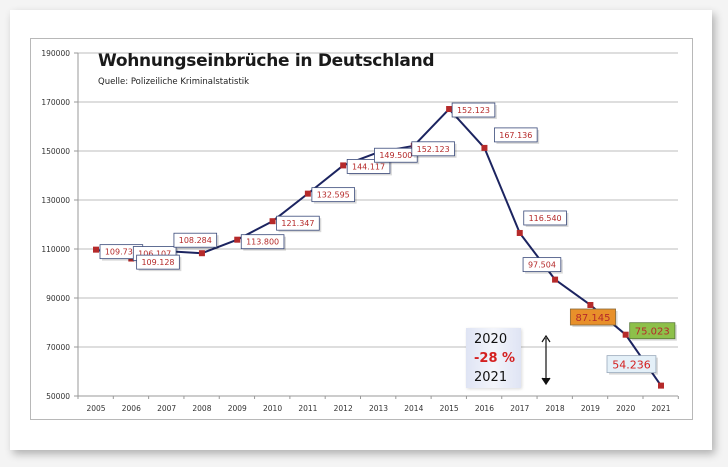 This screenshot has height=467, width=728. I want to click on data-label: 113.800, so click(263, 242).